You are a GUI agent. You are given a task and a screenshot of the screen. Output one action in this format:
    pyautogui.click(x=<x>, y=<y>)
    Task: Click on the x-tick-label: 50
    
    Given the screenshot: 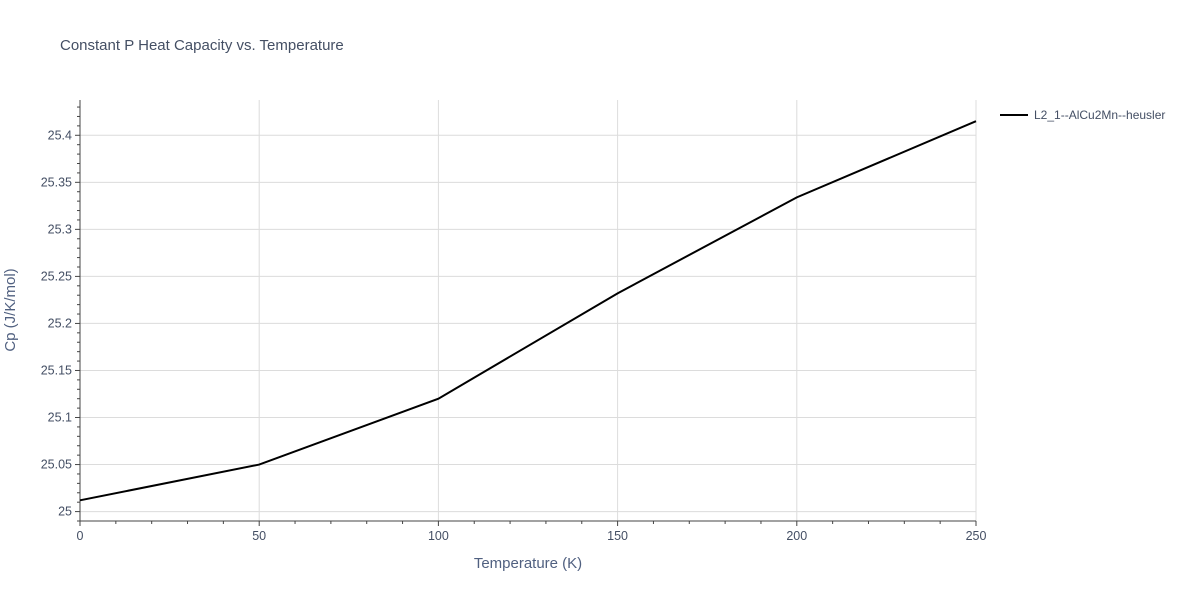 What is the action you would take?
    pyautogui.click(x=259, y=536)
    